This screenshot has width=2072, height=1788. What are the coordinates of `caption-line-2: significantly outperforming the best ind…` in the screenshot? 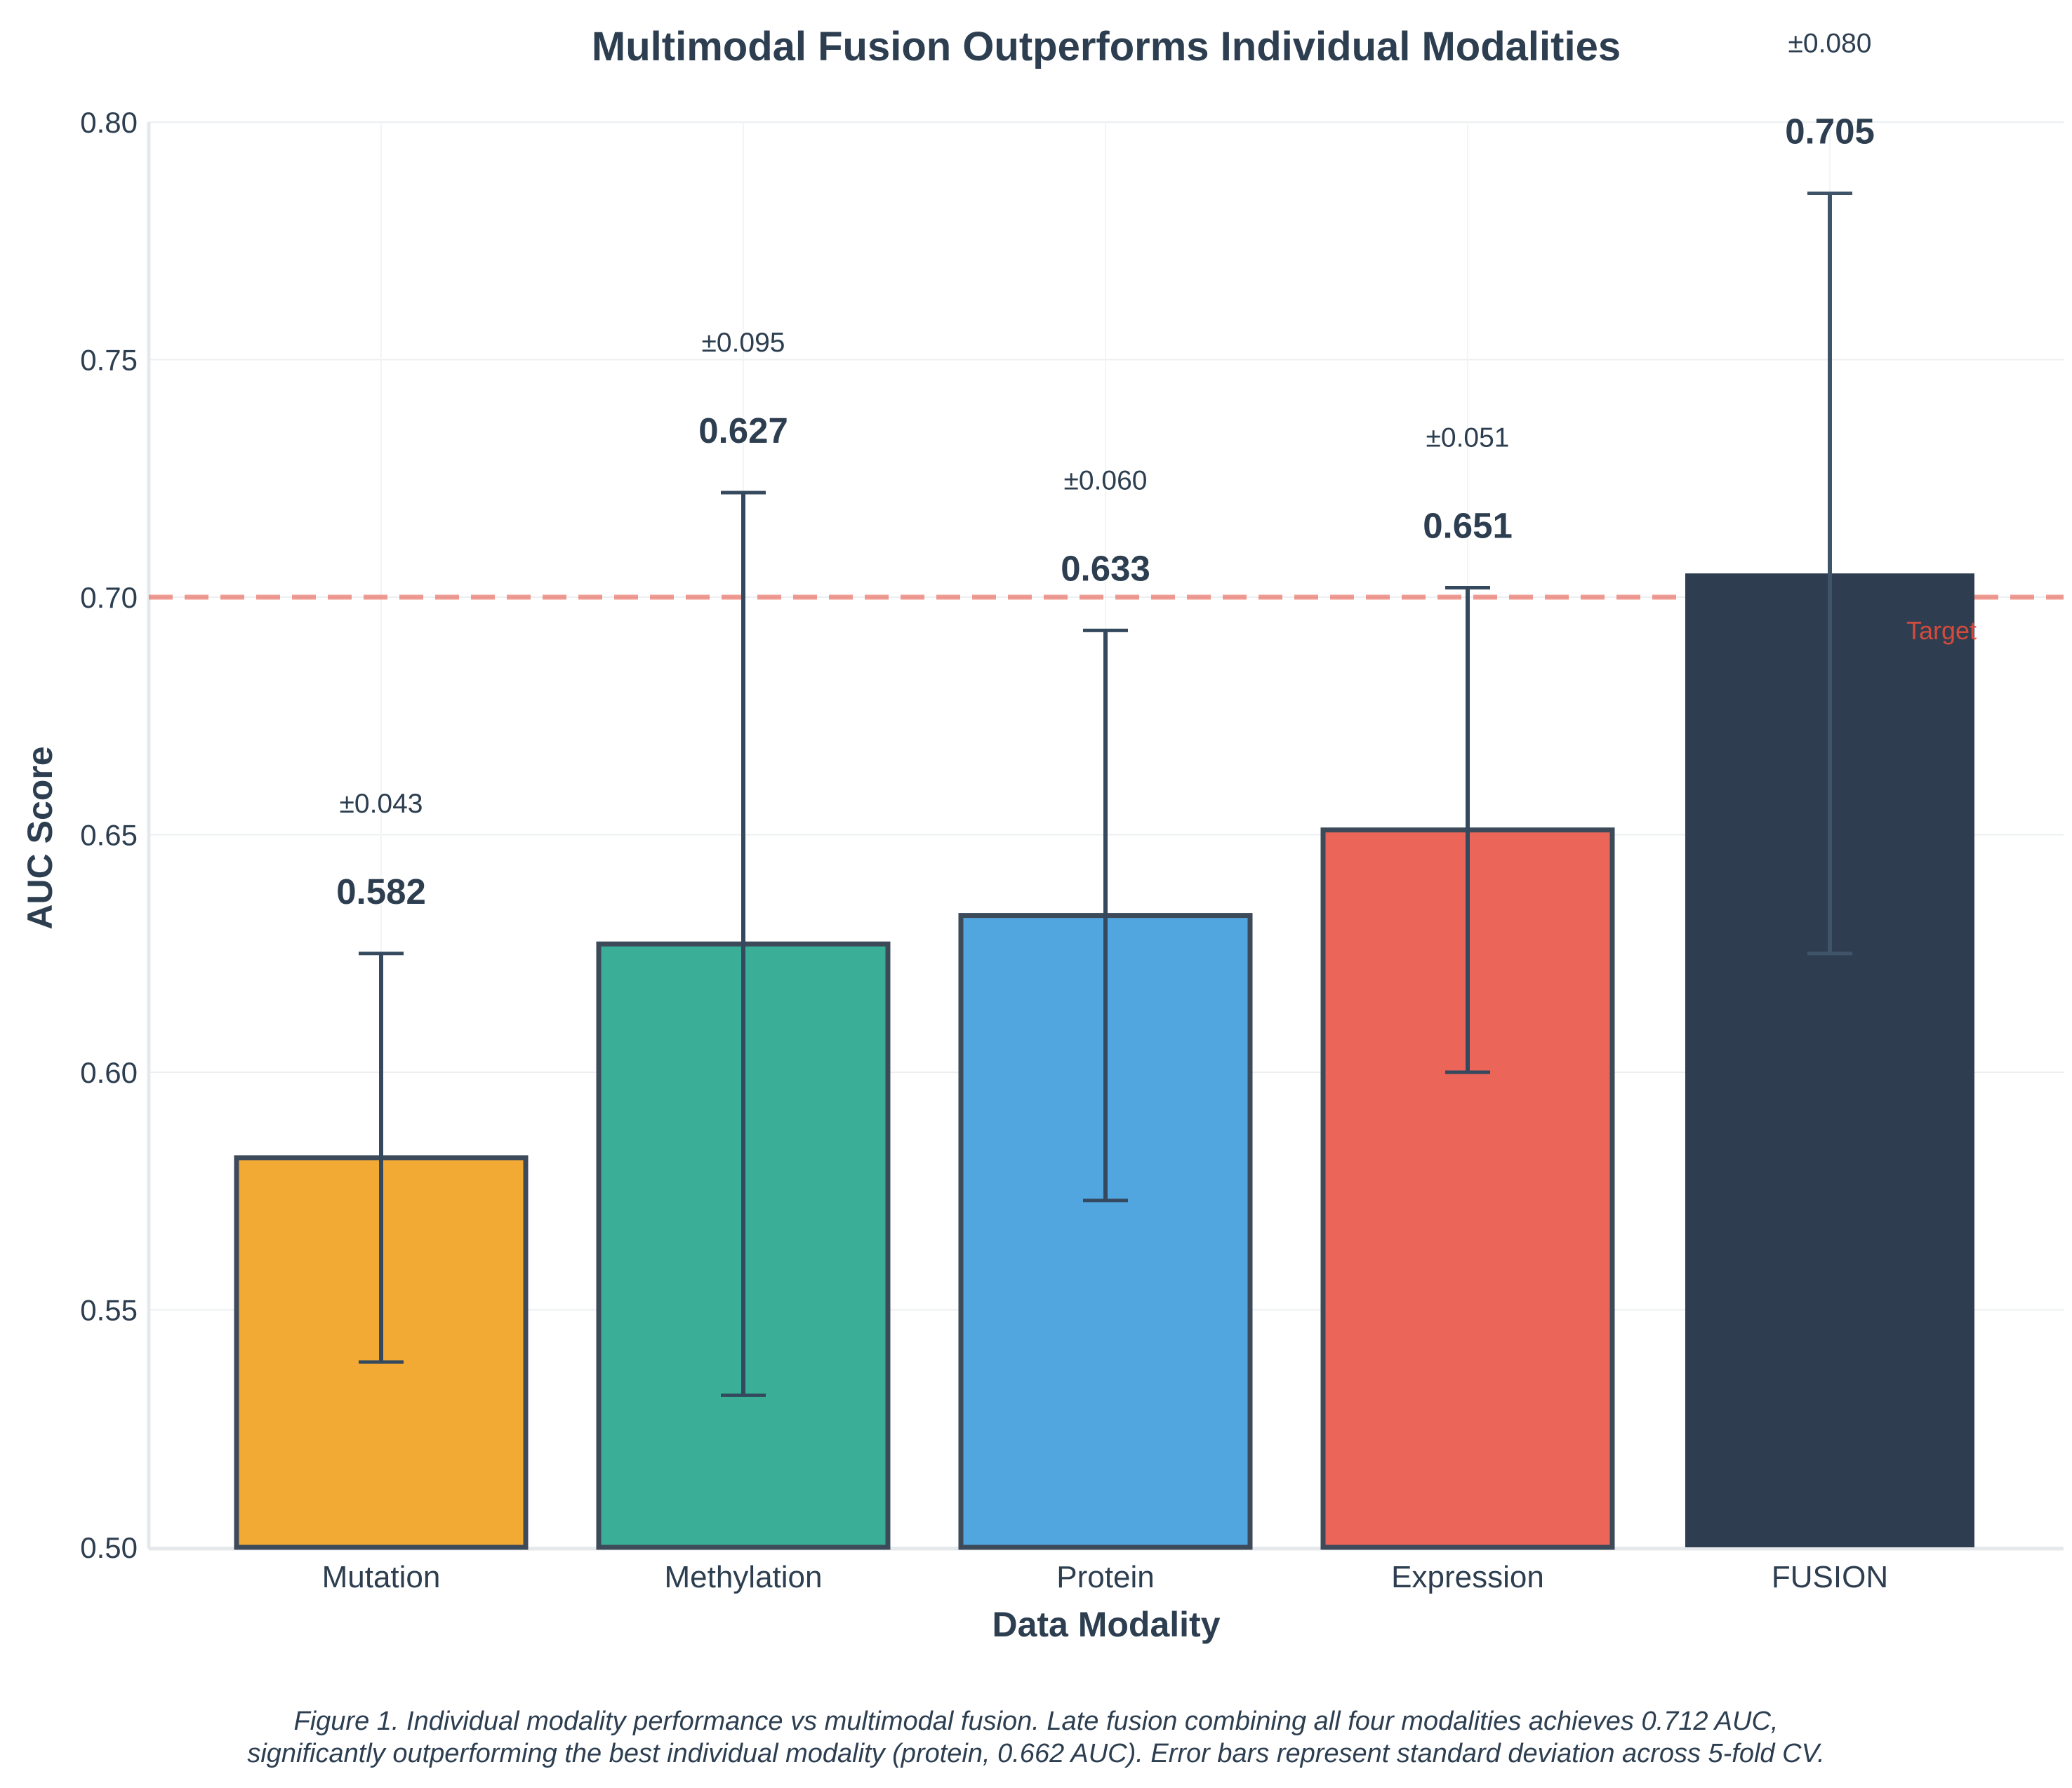 It's located at (1036, 1754).